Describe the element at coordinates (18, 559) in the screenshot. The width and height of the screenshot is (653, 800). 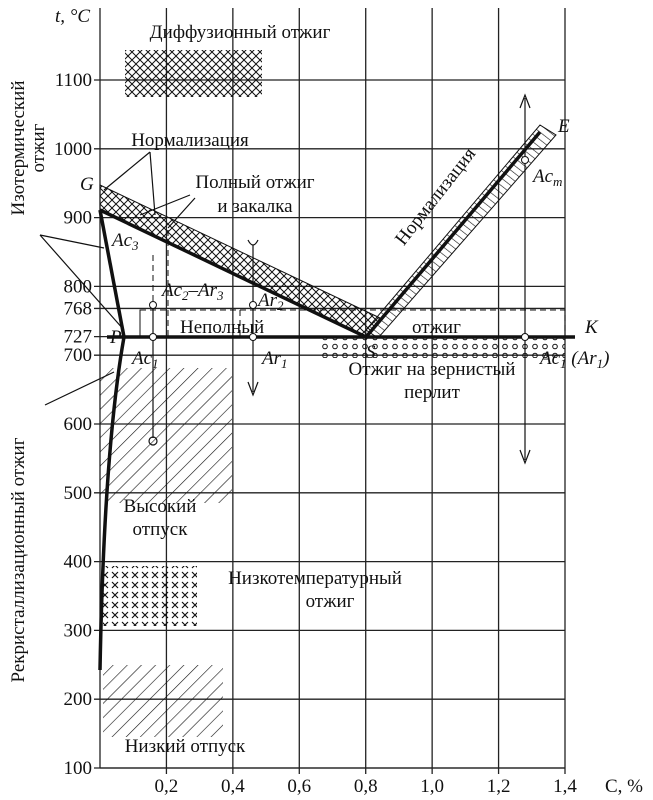
I see `label: Рекристаллизационный отжиг` at that location.